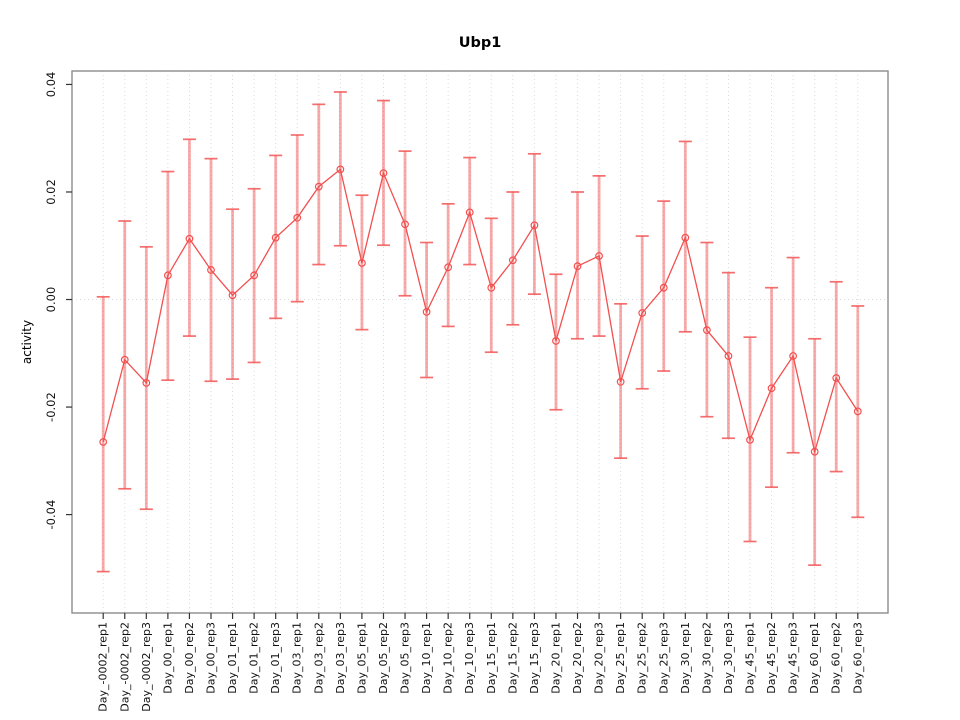  What do you see at coordinates (361, 658) in the screenshot?
I see `x-tick-label: Day_05_rep1` at bounding box center [361, 658].